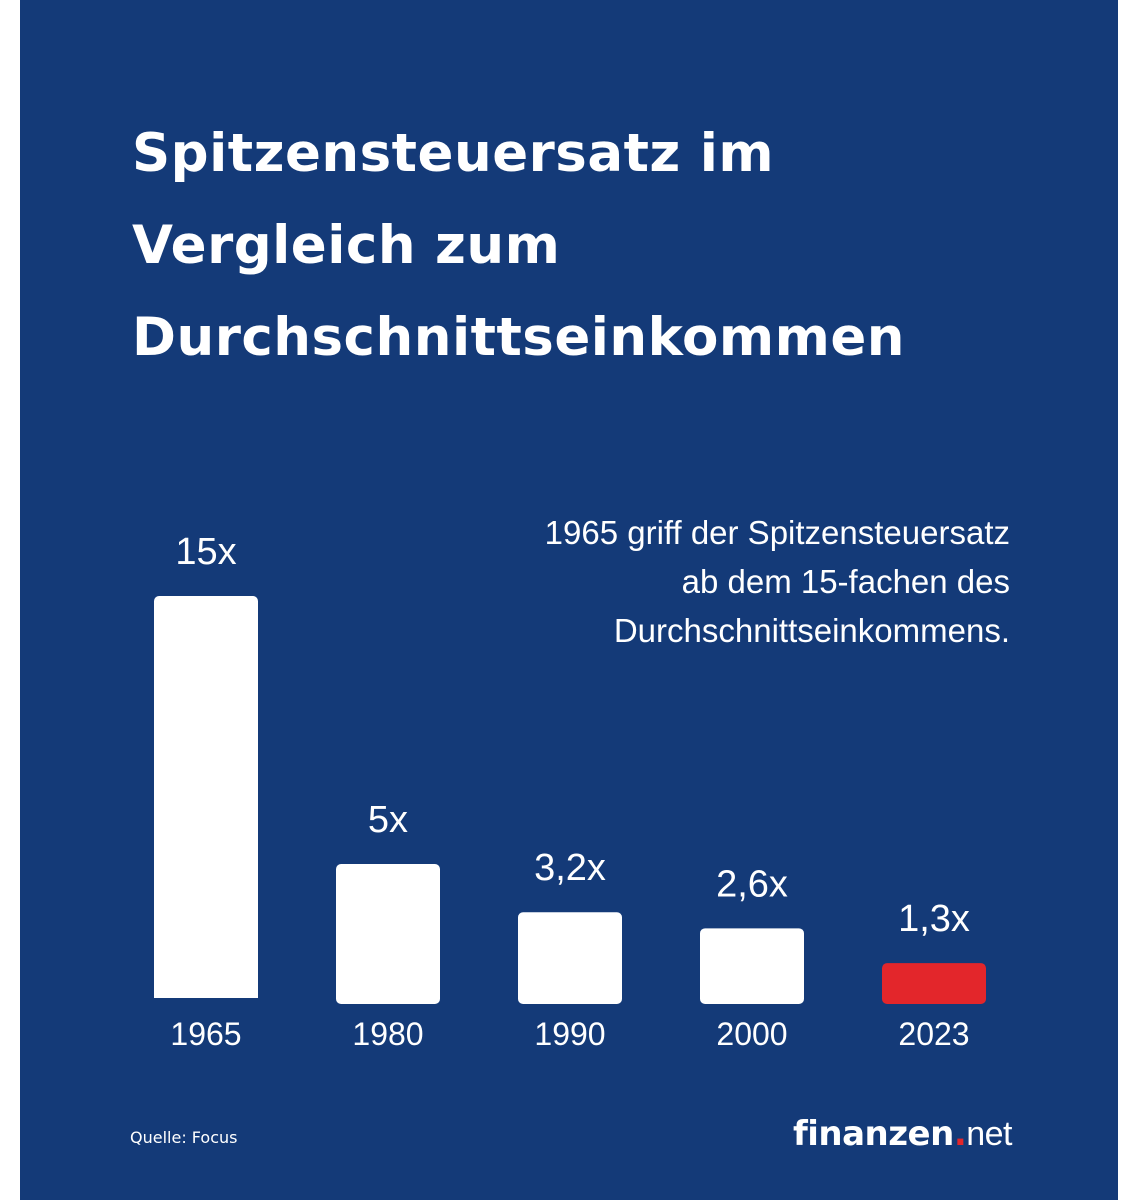 The width and height of the screenshot is (1144, 1200). I want to click on annotation-line-1: 1965 griff der Spitzensteuersatz, so click(777, 532).